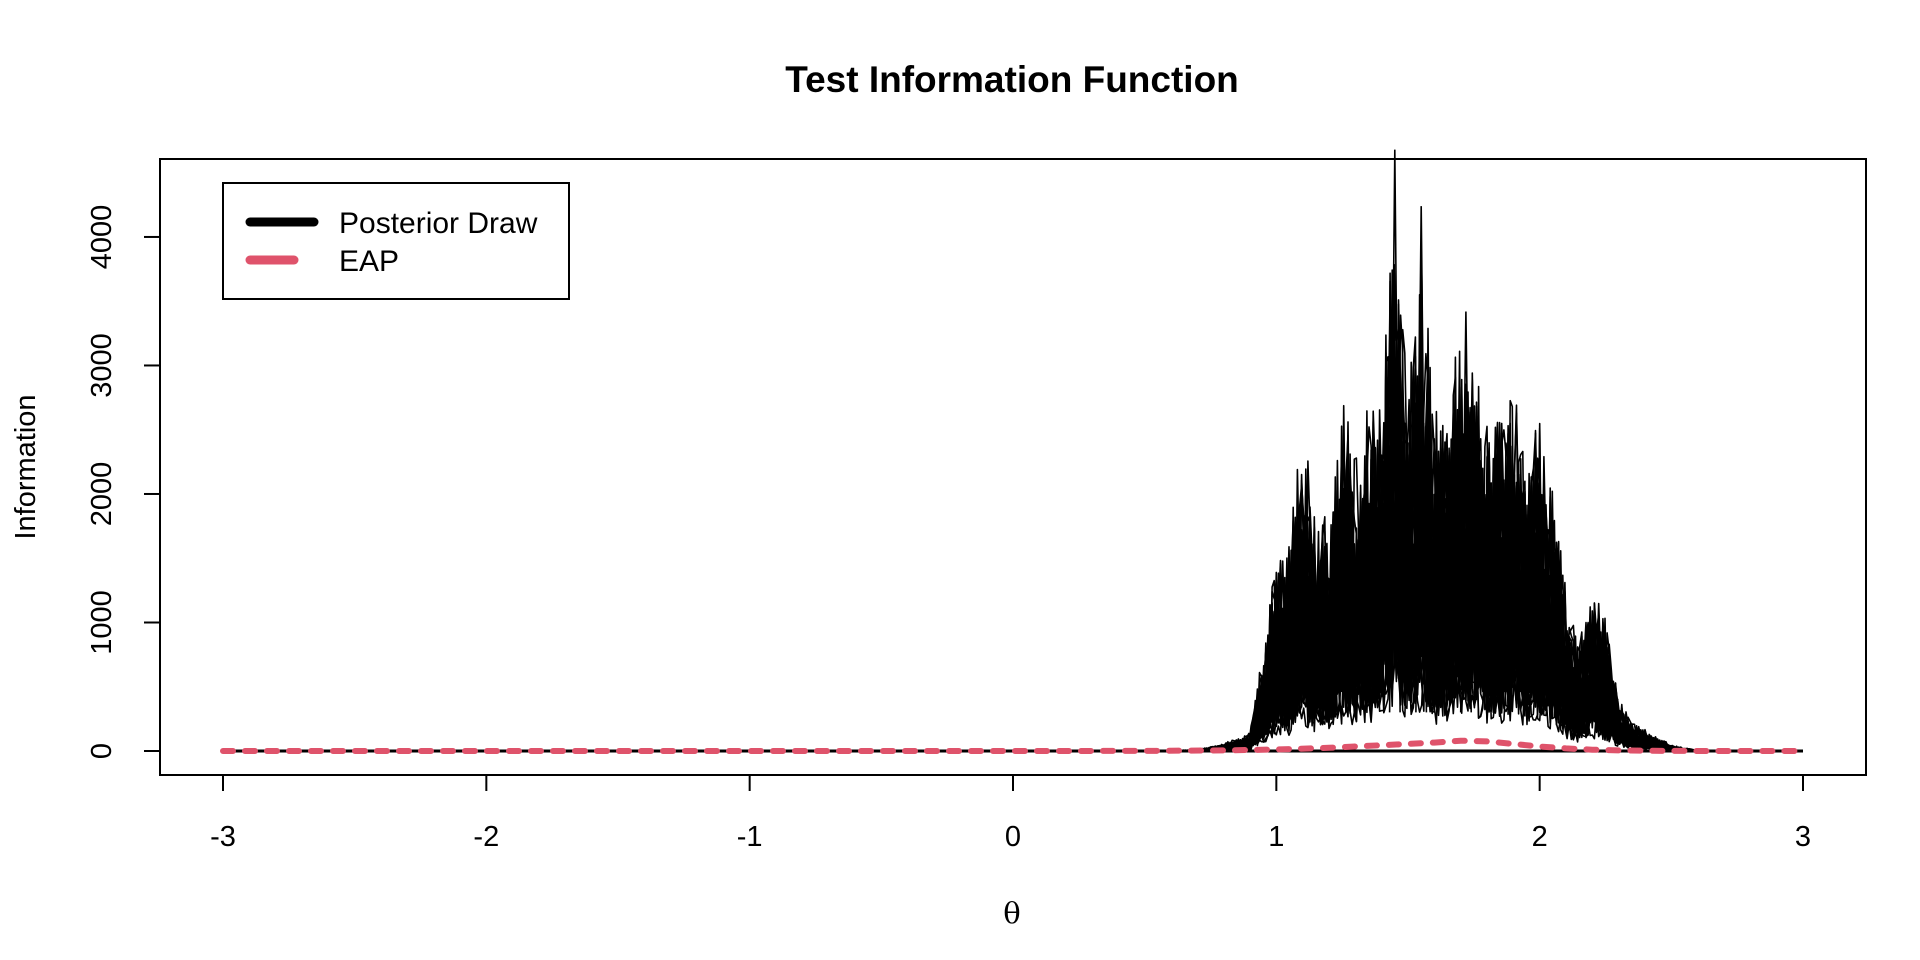 This screenshot has width=1920, height=960. What do you see at coordinates (26, 466) in the screenshot?
I see `y-axis-label: Information` at bounding box center [26, 466].